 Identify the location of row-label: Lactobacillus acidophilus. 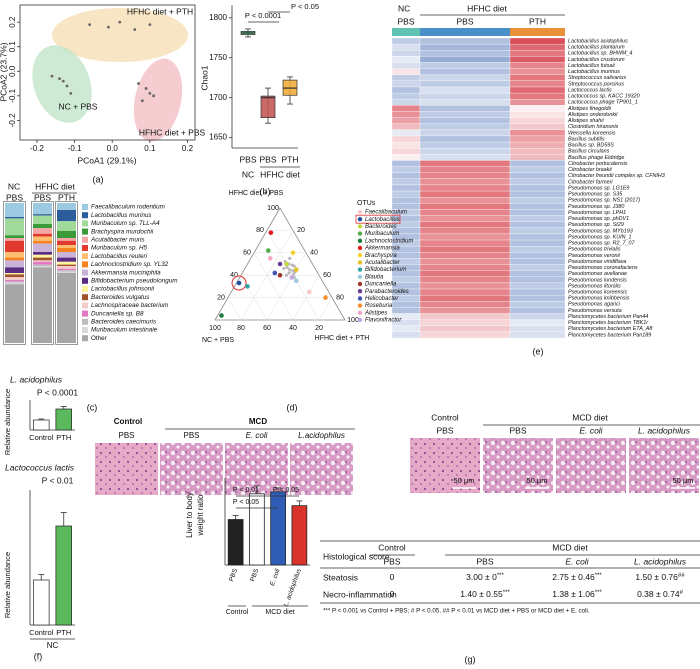
(598, 41).